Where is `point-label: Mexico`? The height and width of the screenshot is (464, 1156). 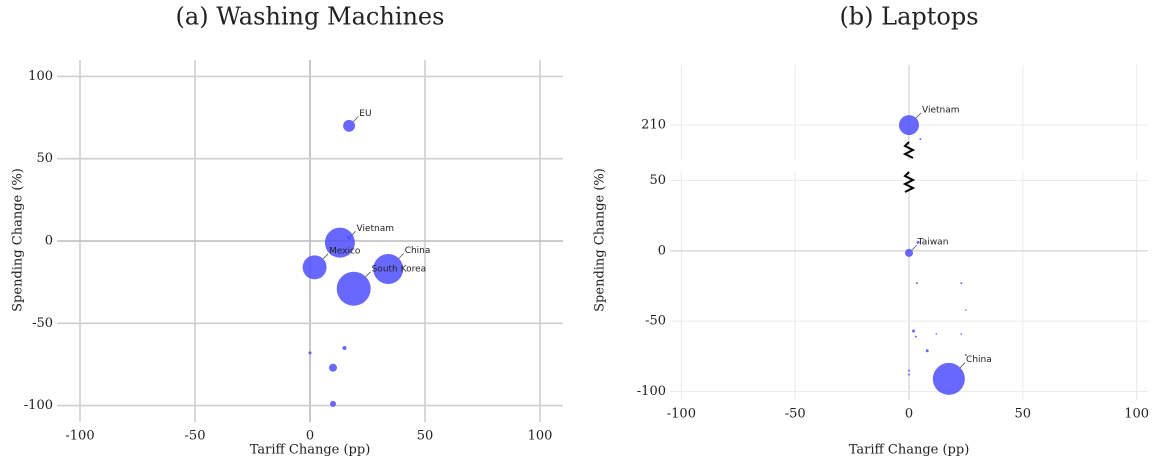
point-label: Mexico is located at coordinates (345, 251).